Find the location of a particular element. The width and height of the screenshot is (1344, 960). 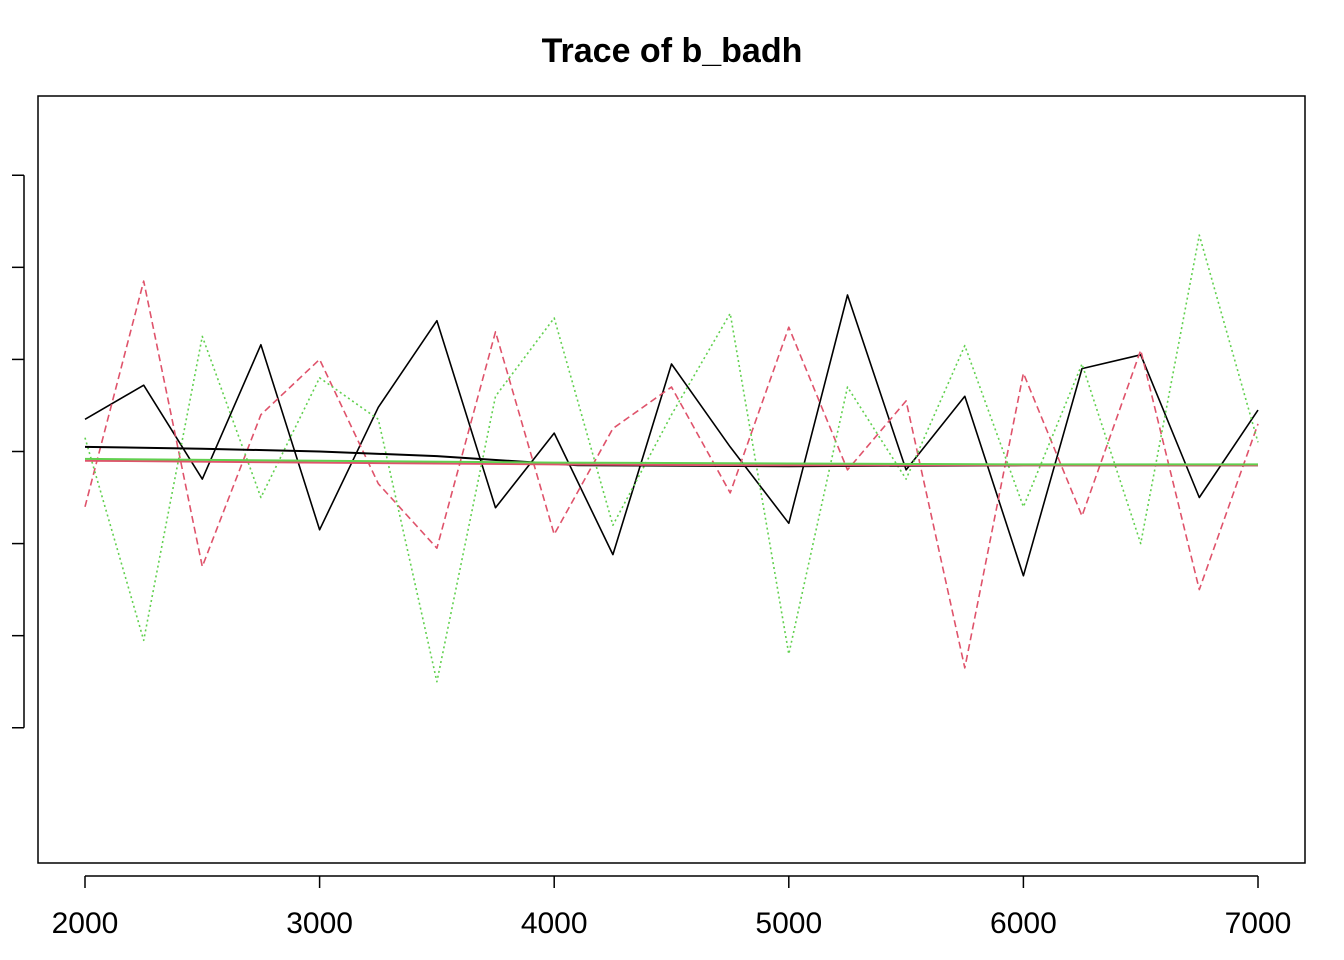

running-mean-layer is located at coordinates (671, 456).